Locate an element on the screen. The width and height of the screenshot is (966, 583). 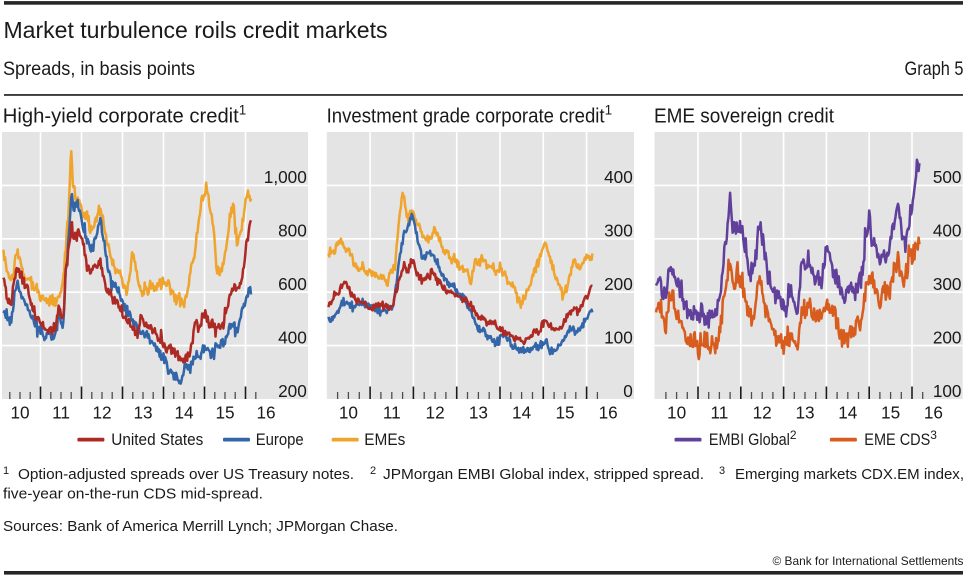
svg-text:© Bank for International Settl: © Bank for International Settlements is located at coordinates (868, 561).